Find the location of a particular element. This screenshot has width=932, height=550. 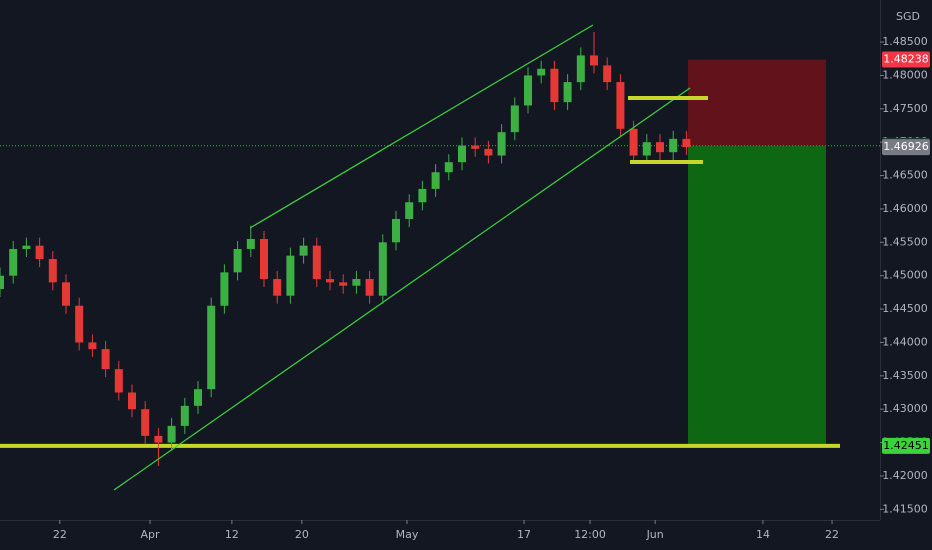

y-tick-label: 1.42000 is located at coordinates (905, 475).